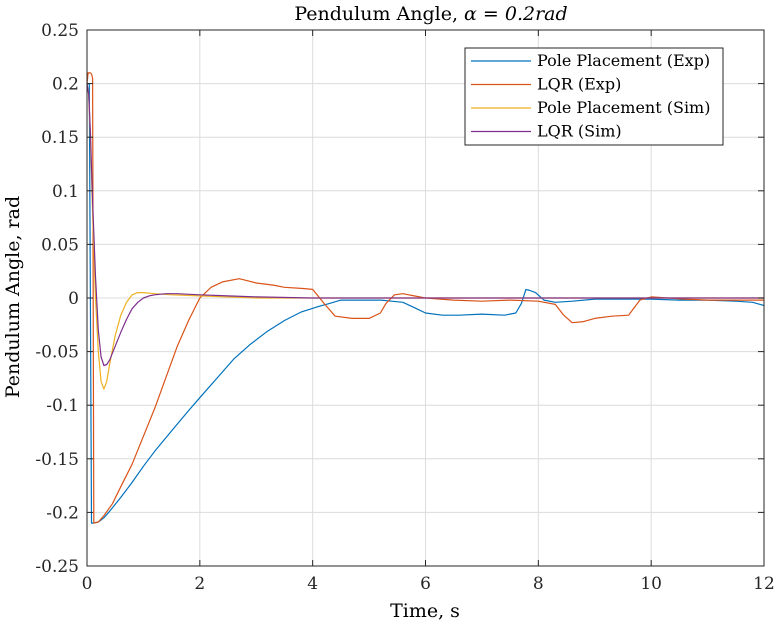  Describe the element at coordinates (57, 567) in the screenshot. I see `y-tick-label: -0.25` at that location.